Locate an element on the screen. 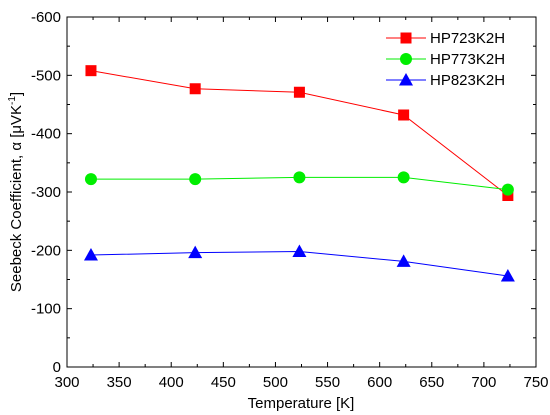 This screenshot has height=415, width=550. legend: HP723K2H HP773K2H HP823K2H is located at coordinates (445, 59).